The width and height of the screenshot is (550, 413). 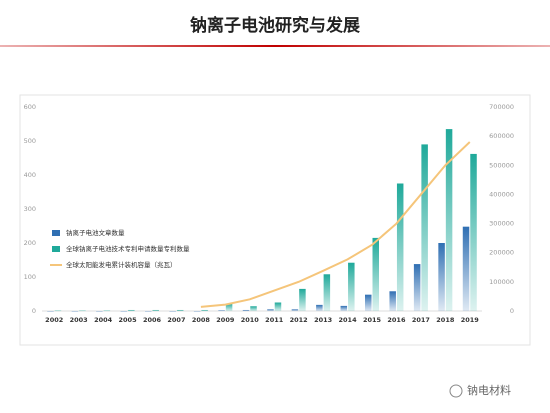 What do you see at coordinates (54, 320) in the screenshot?
I see `x-tick-label: 2002` at bounding box center [54, 320].